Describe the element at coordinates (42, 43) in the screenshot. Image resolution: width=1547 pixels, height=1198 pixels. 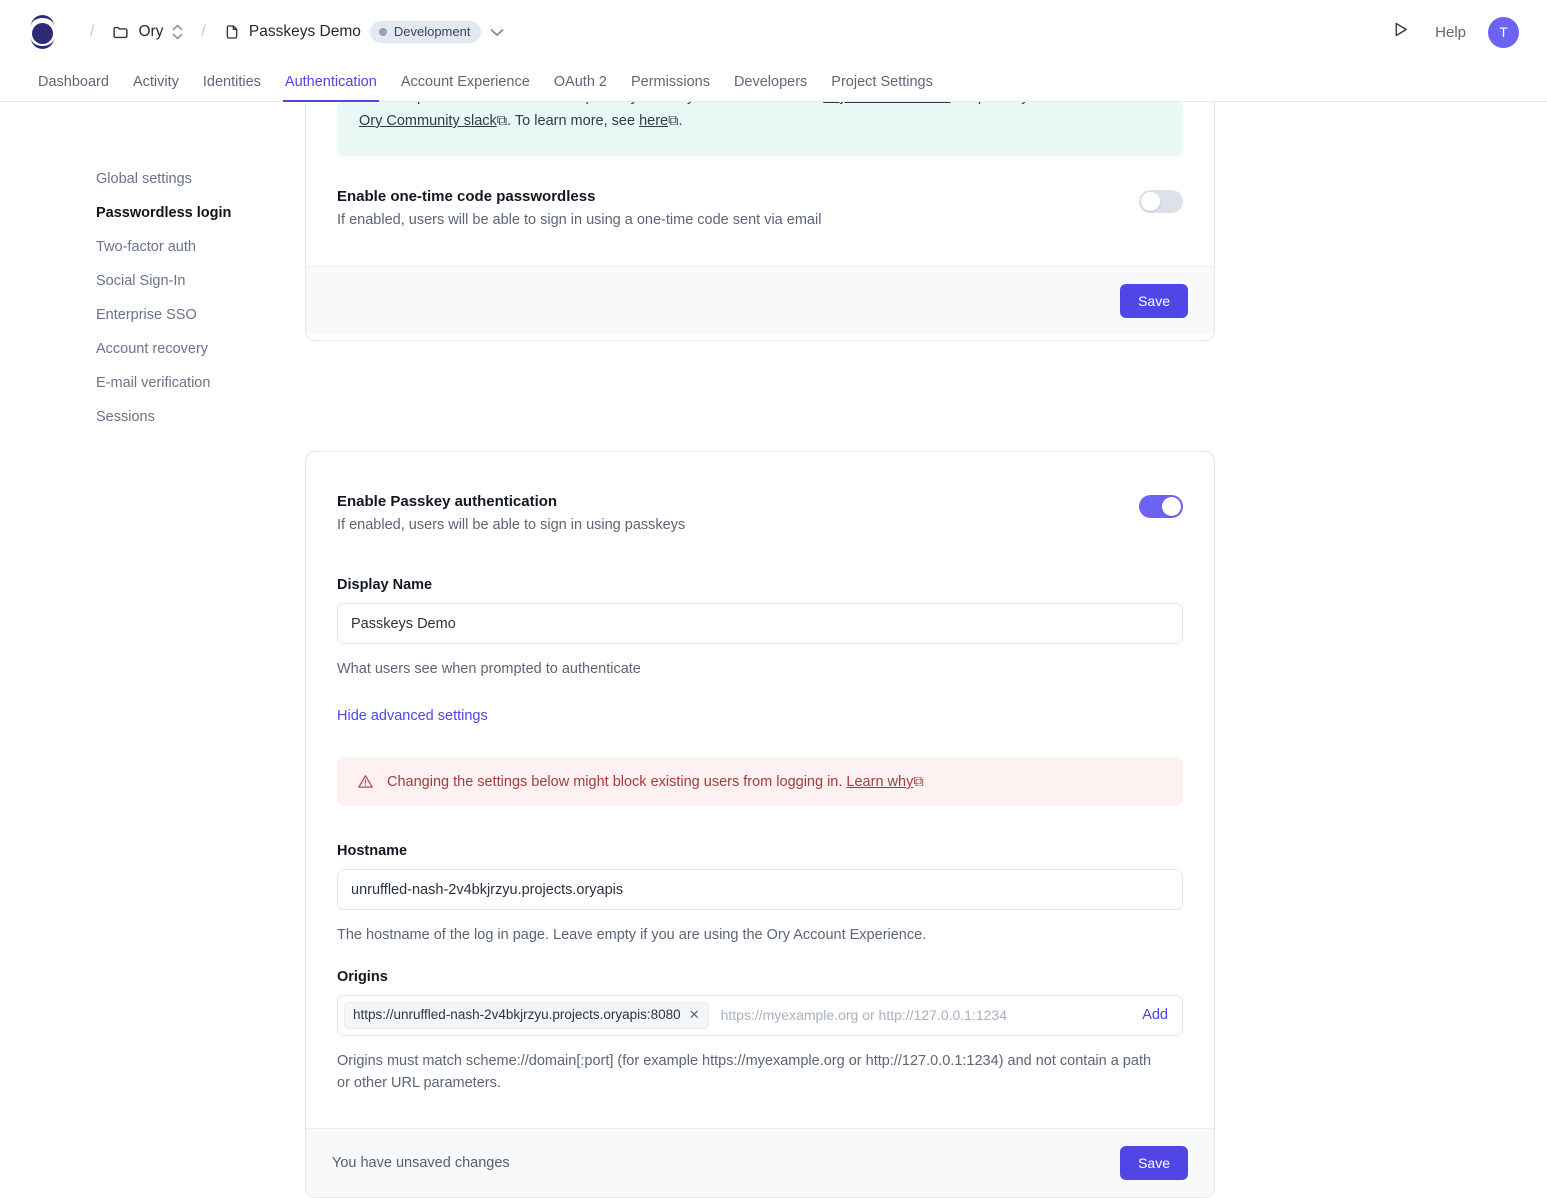
I see `logo-arc-bottom` at that location.